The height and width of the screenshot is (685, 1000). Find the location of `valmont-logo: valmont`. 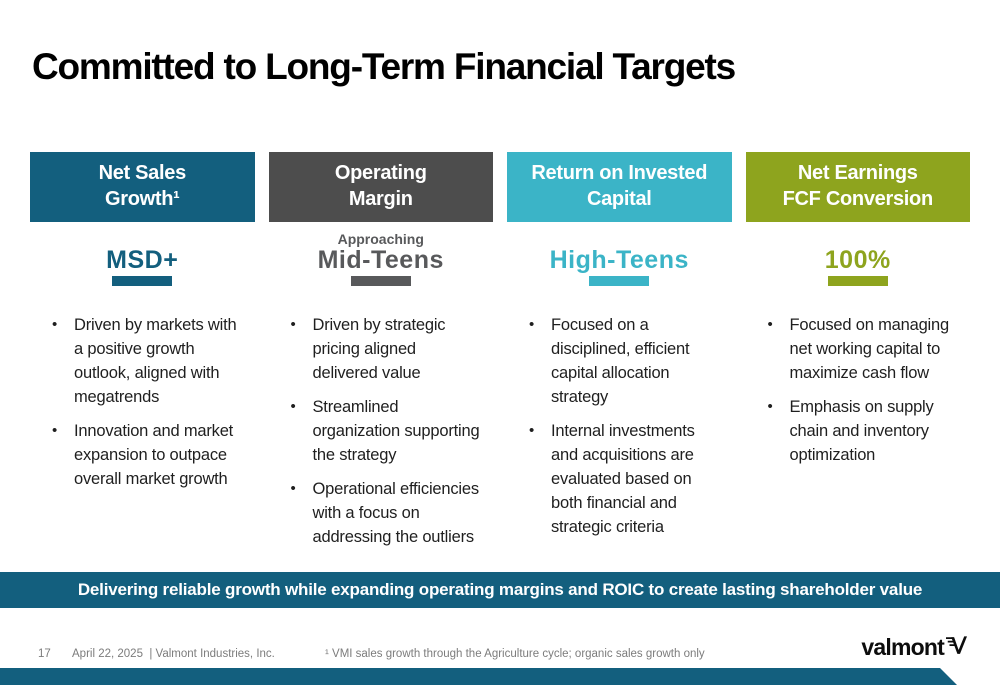

valmont-logo: valmont is located at coordinates (914, 647).